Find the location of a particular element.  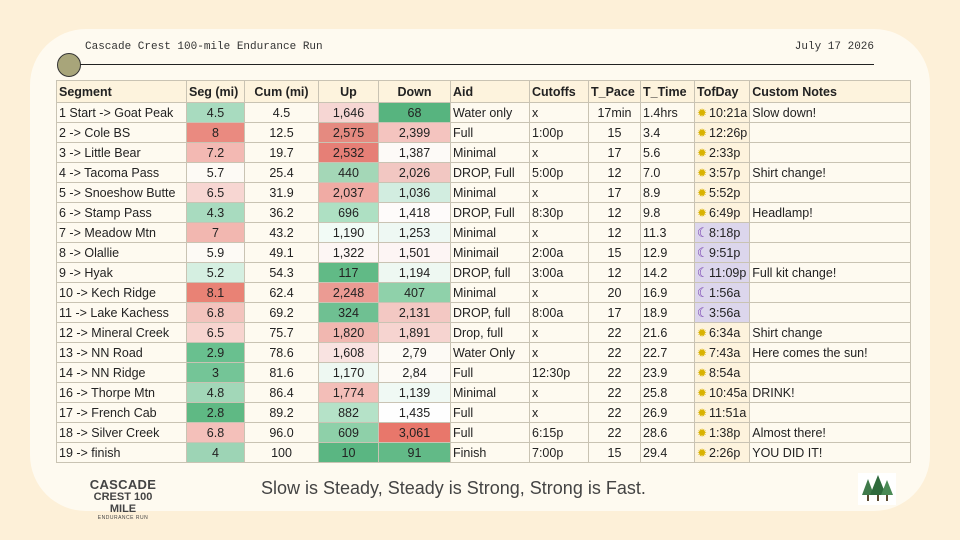

cell-cum-mi: 43.2 is located at coordinates (281, 232).